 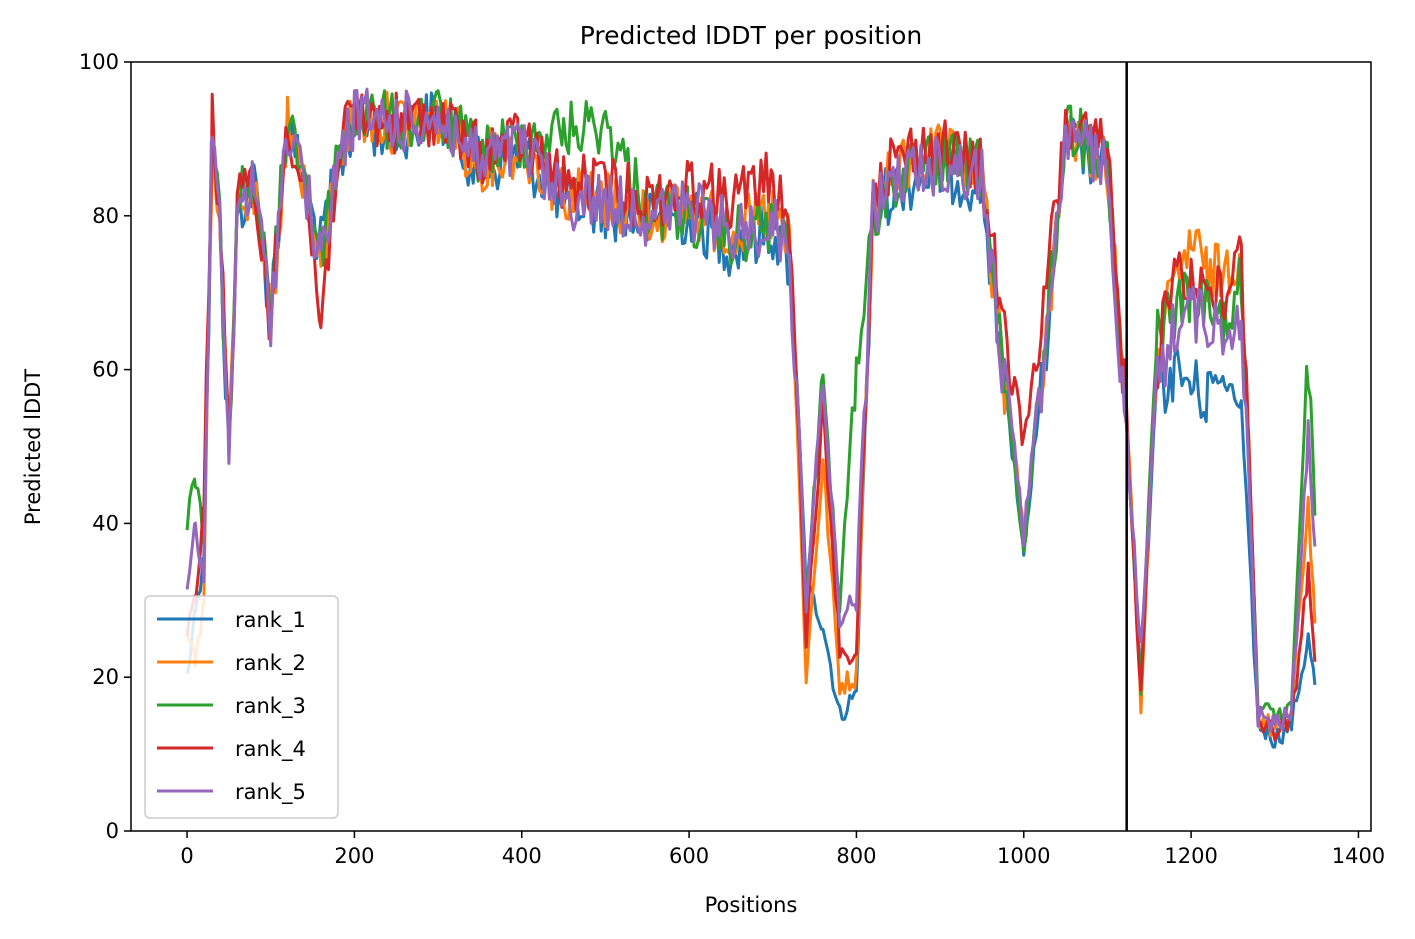 I want to click on chart-title: Predicted lDDT per position, so click(x=751, y=35).